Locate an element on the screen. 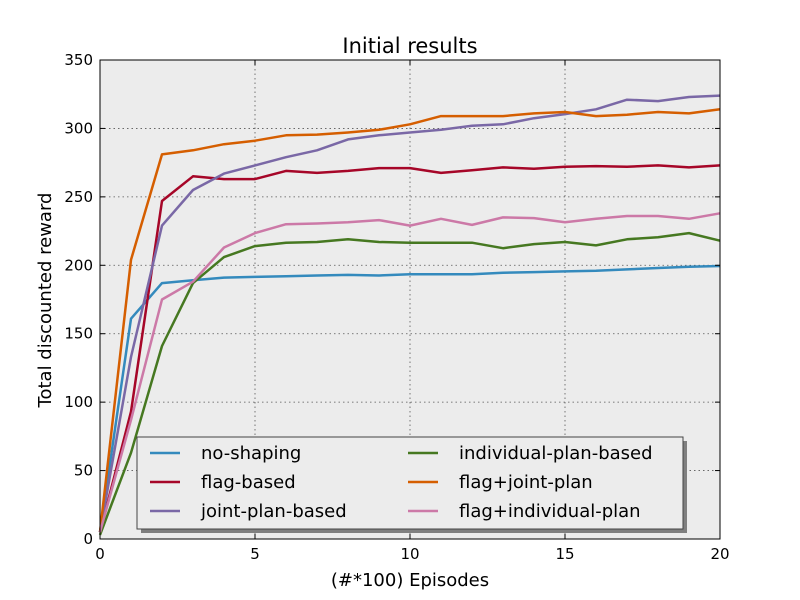 This screenshot has height=600, width=800. legend-label: no-shaping is located at coordinates (251, 453).